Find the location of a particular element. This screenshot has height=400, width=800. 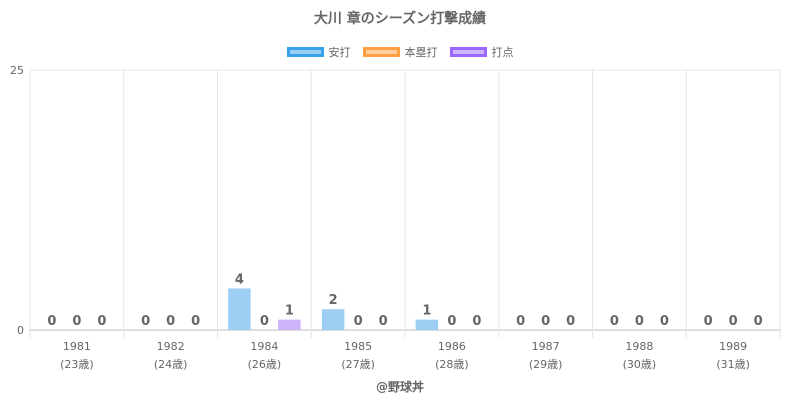

chart-title: 大川 章のシーズン打撃成績 is located at coordinates (400, 19).